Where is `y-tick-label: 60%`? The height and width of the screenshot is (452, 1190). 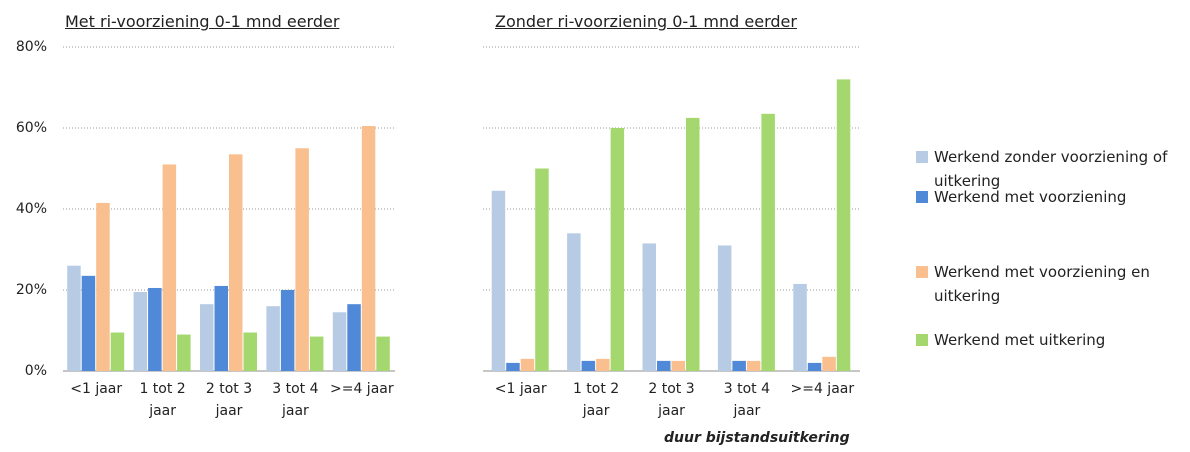 y-tick-label: 60% is located at coordinates (31, 128).